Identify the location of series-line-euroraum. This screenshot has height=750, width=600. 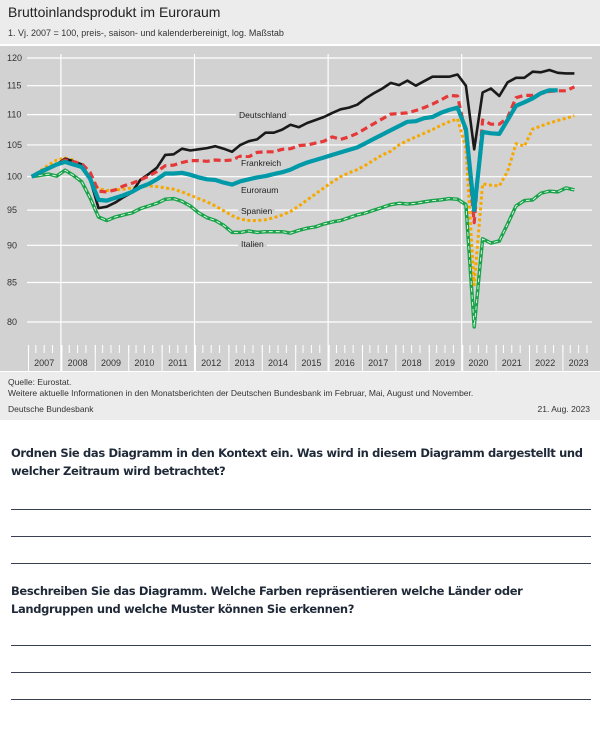
(294, 150).